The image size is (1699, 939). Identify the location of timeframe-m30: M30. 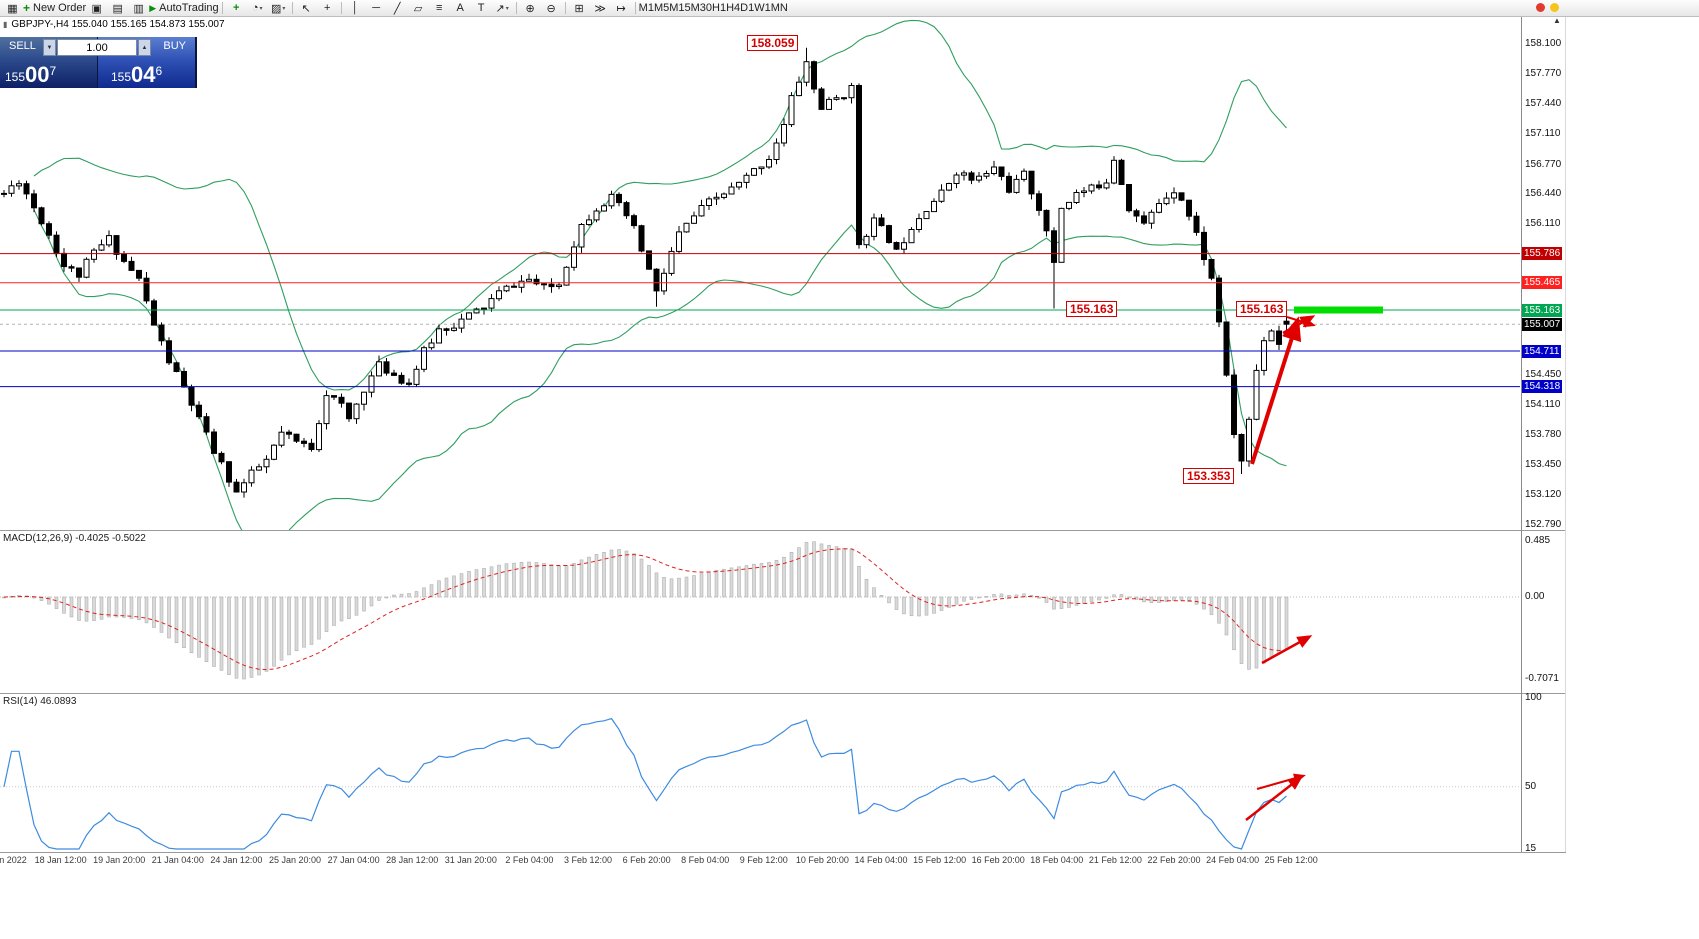
(701, 8).